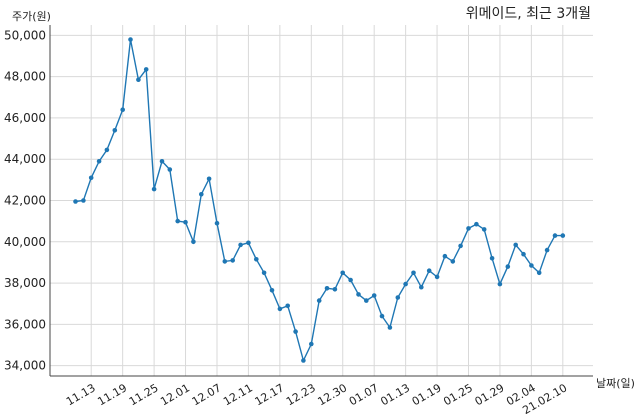 The image size is (640, 414). Describe the element at coordinates (25, 283) in the screenshot. I see `y-tick-label: 38,000` at that location.